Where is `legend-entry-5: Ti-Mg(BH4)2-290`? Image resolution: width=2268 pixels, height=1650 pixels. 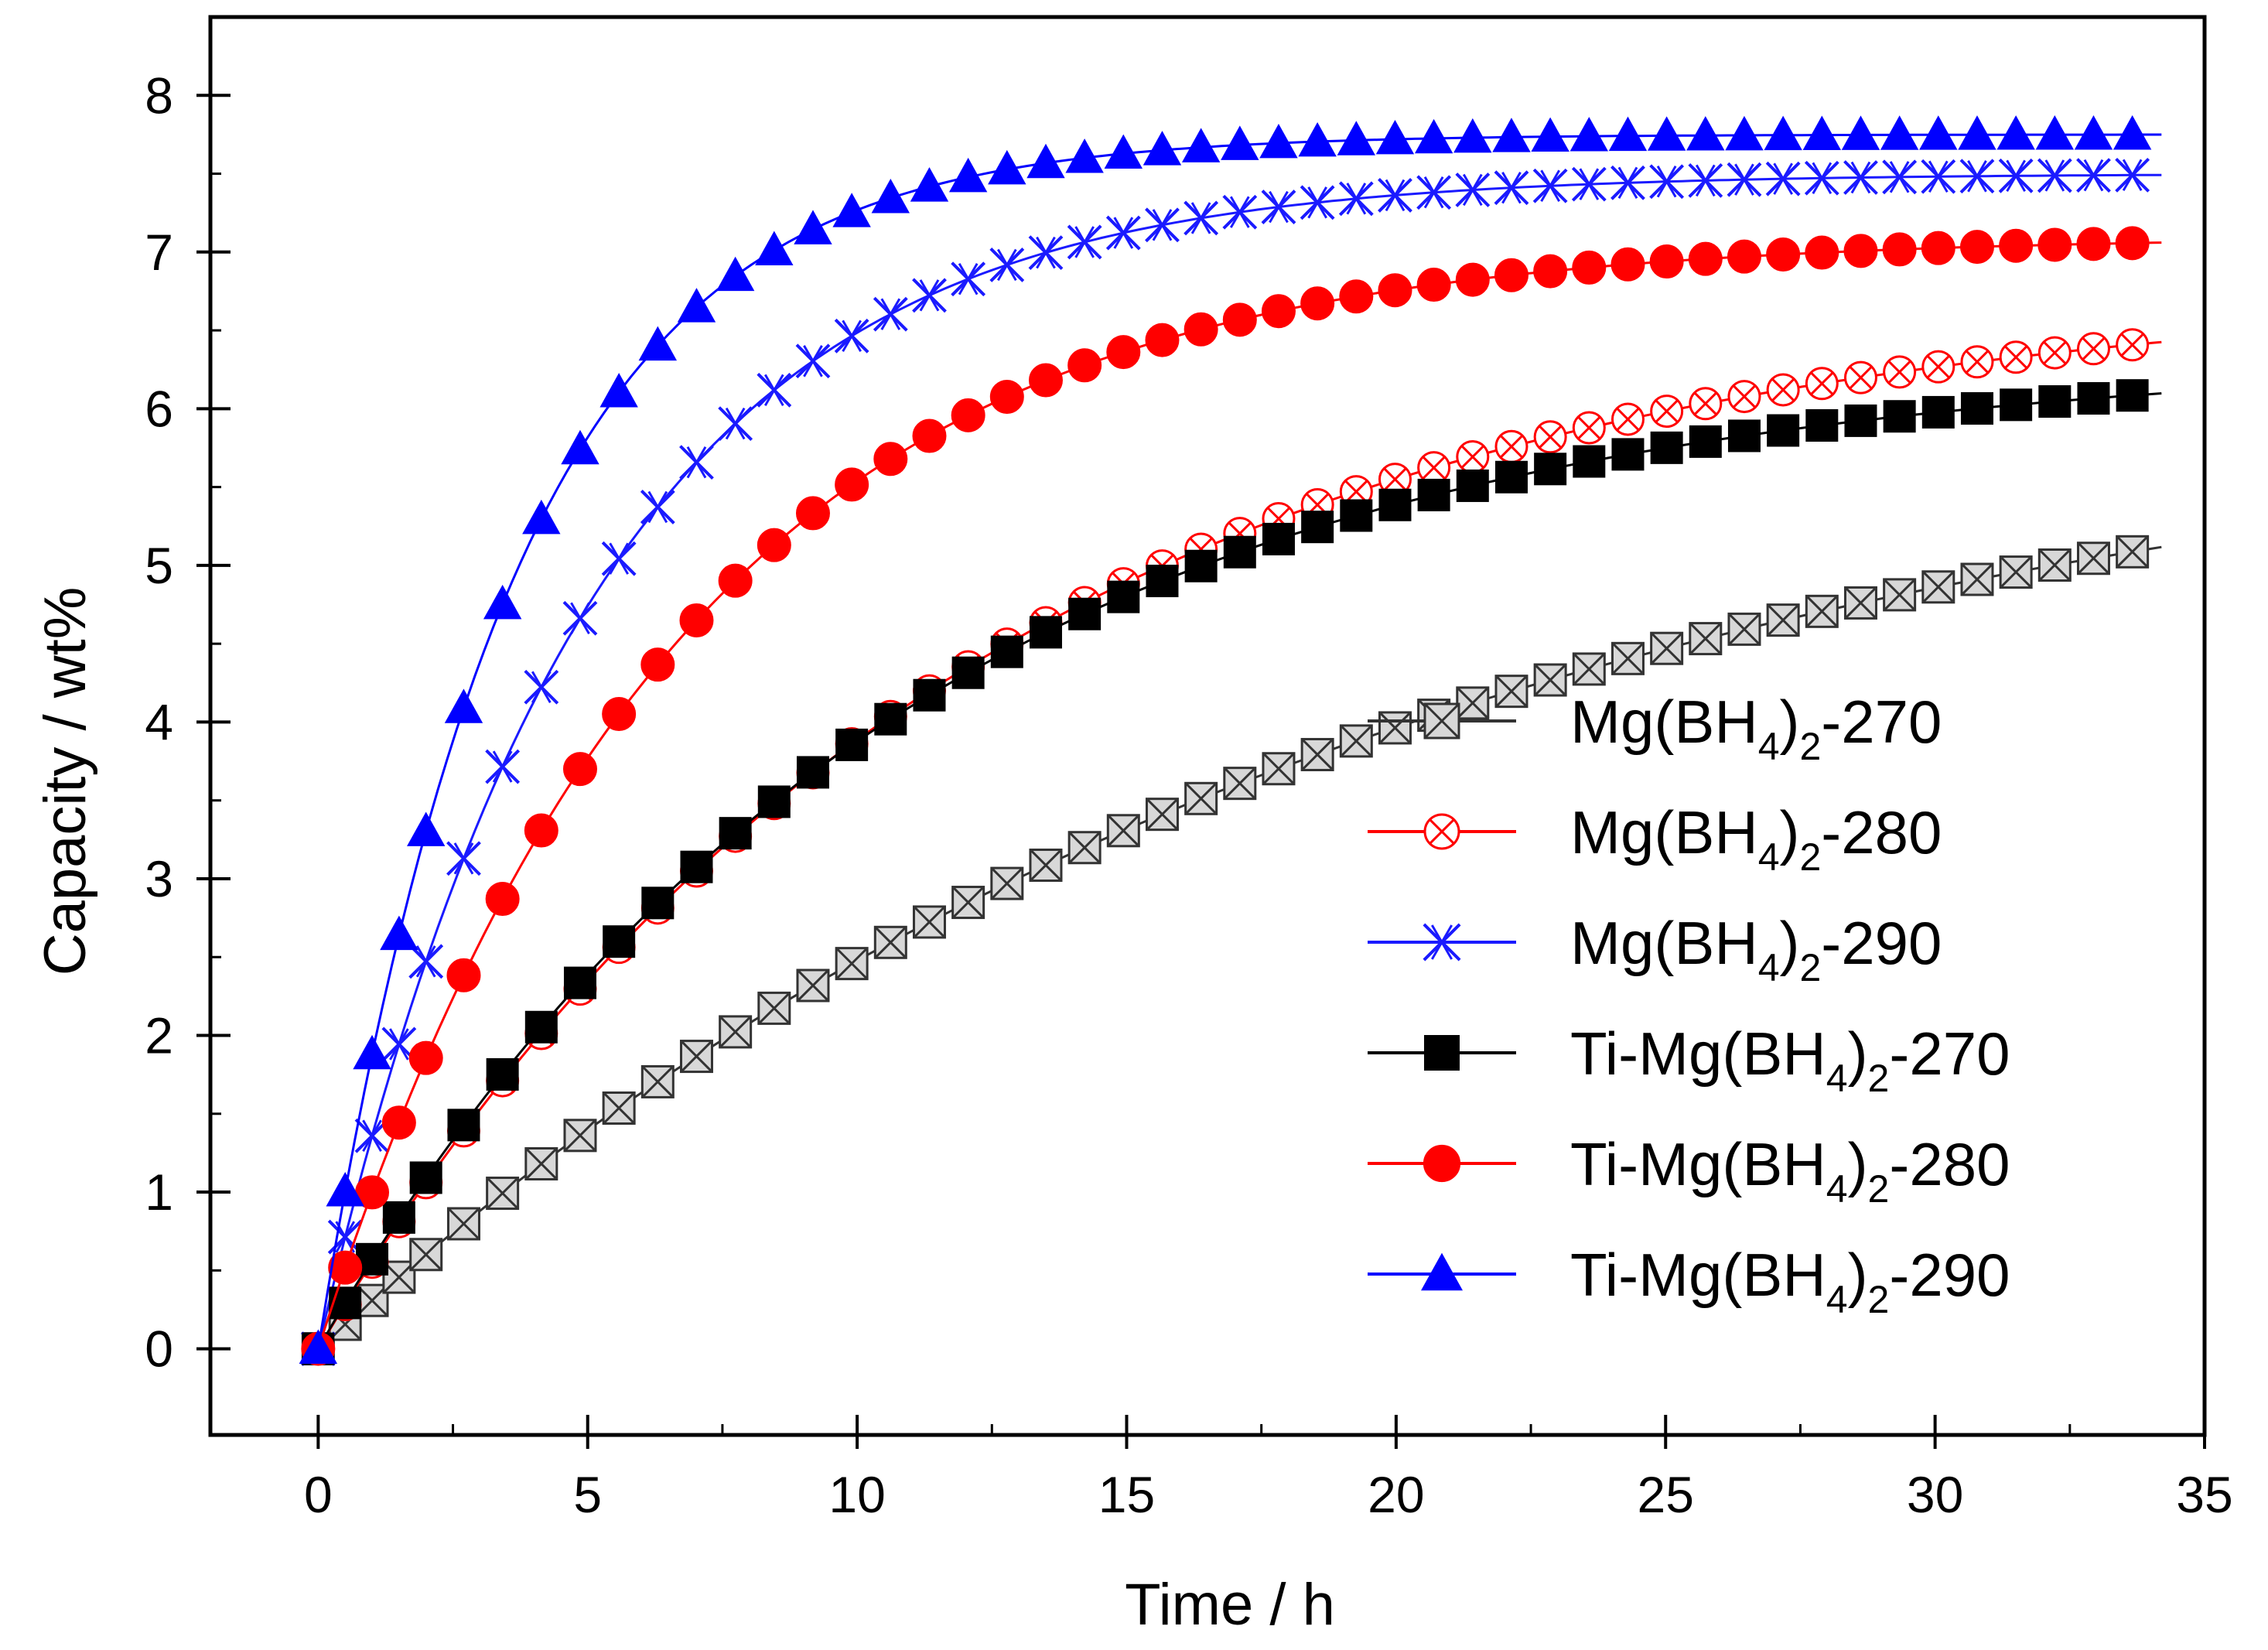
legend-entry-5: Ti-Mg(BH4)2-290 is located at coordinates (1689, 1281).